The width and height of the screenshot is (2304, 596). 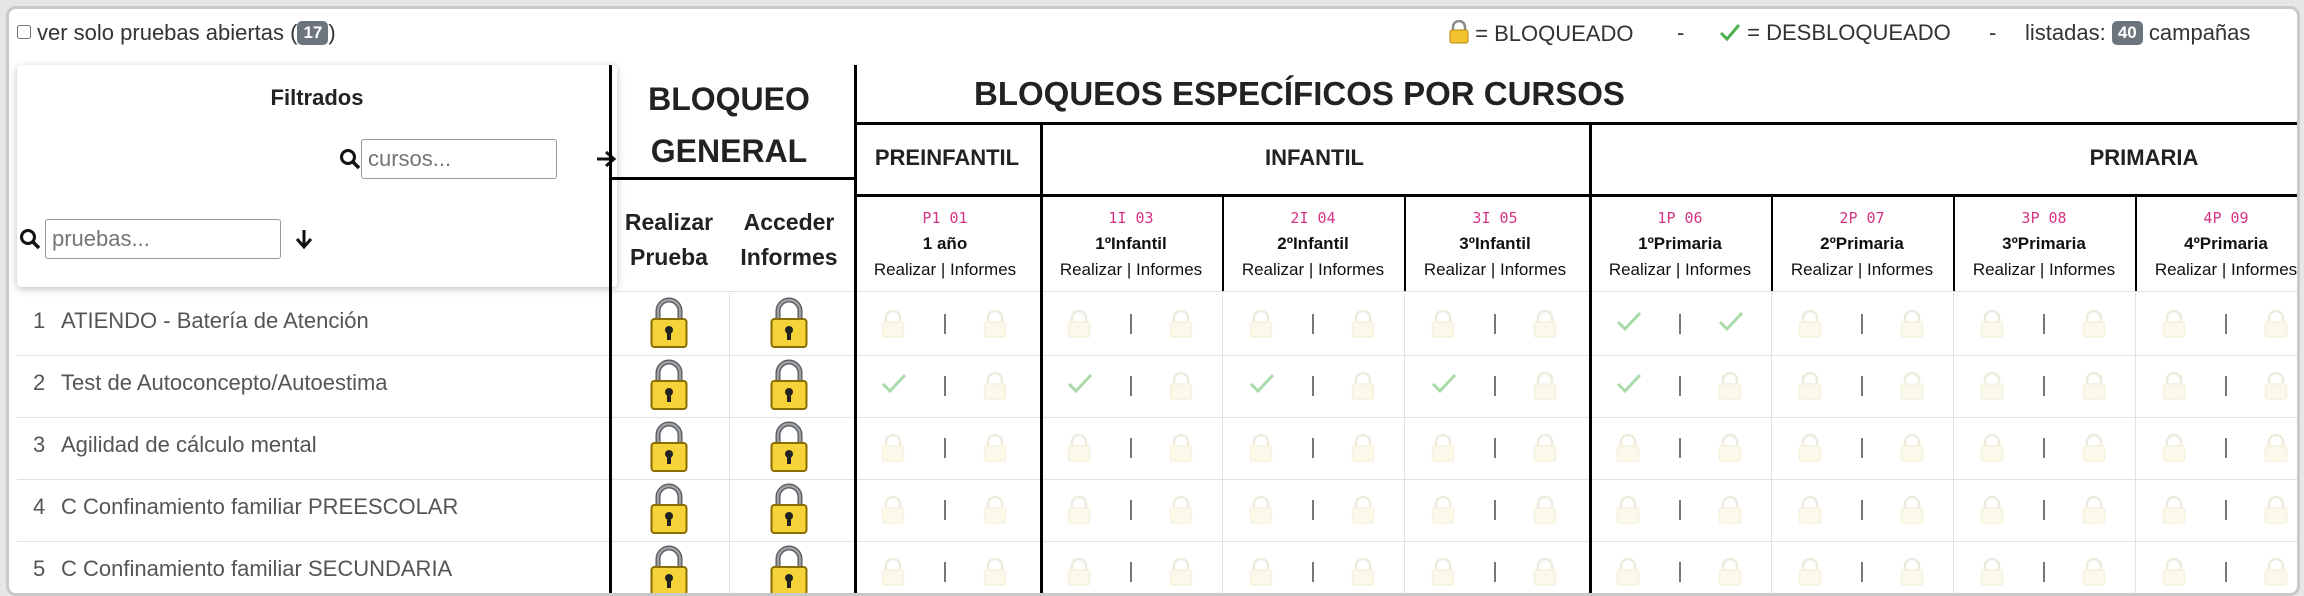 What do you see at coordinates (459, 159) in the screenshot?
I see `courses-search-input` at bounding box center [459, 159].